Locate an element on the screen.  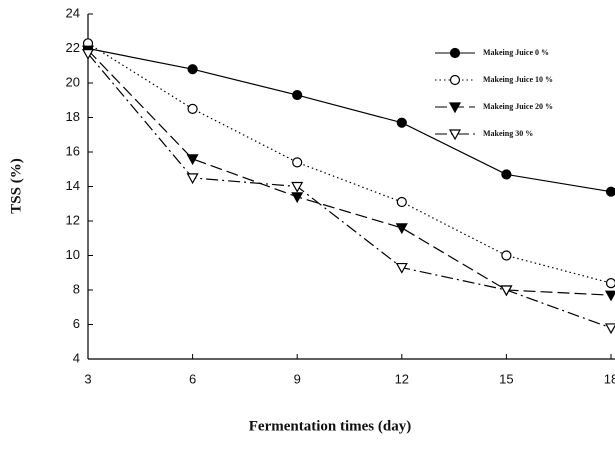
legend-label: Makeing Juice 20 % is located at coordinates (518, 106).